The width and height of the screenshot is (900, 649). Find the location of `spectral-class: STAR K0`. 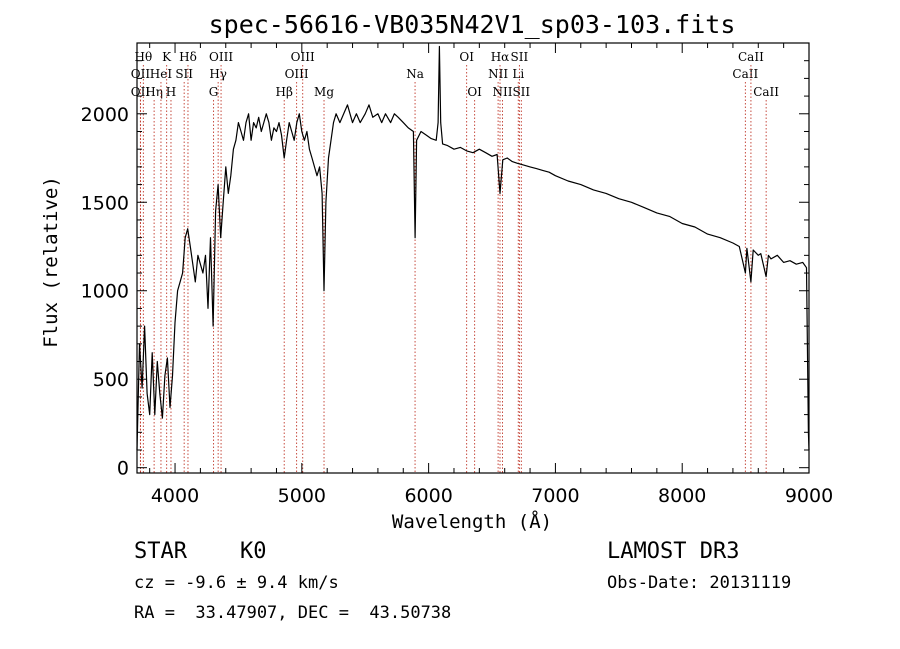

spectral-class: STAR K0 is located at coordinates (200, 551).